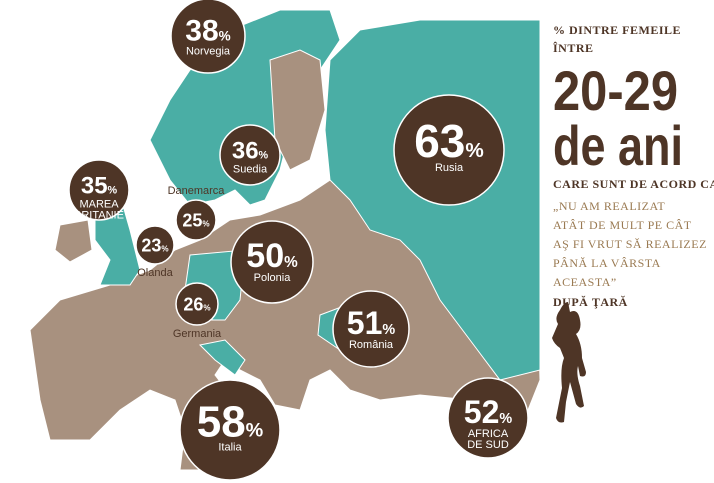 This screenshot has height=483, width=714. What do you see at coordinates (99, 216) in the screenshot?
I see `bubble-label: BRITANIE` at bounding box center [99, 216].